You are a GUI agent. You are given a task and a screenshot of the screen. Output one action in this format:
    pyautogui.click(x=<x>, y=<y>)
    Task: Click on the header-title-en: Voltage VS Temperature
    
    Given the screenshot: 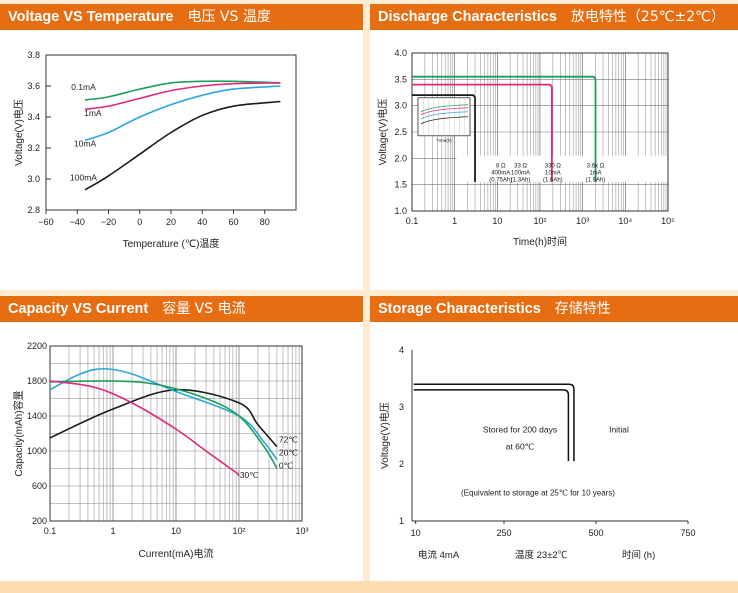 What is the action you would take?
    pyautogui.click(x=91, y=17)
    